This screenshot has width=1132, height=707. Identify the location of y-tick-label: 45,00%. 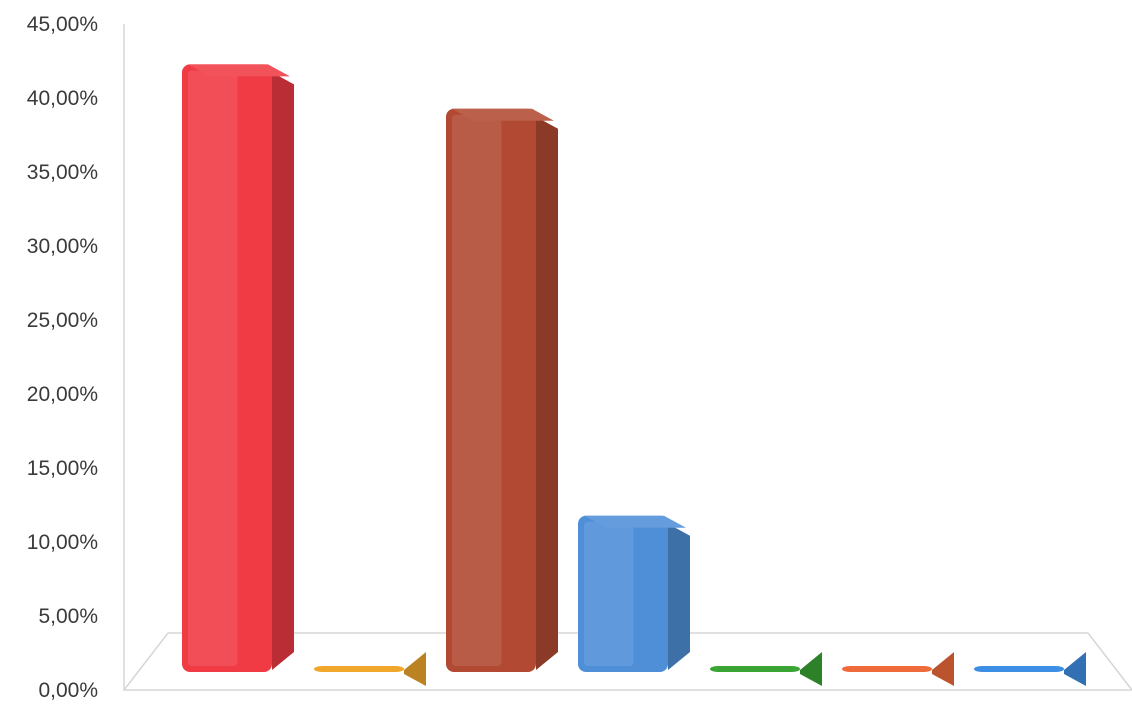
(62, 24).